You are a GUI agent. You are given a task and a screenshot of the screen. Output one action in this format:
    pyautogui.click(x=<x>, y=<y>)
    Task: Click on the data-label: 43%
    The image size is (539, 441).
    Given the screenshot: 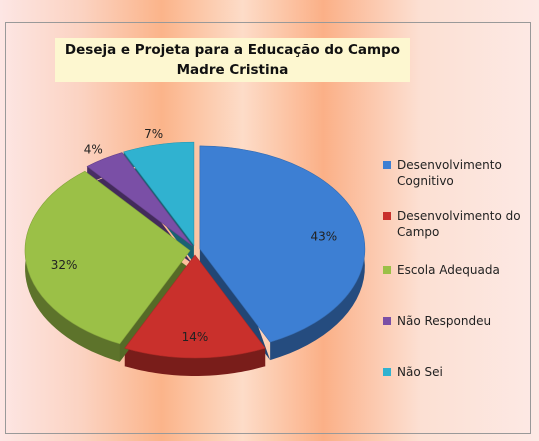 What is the action you would take?
    pyautogui.click(x=323, y=237)
    